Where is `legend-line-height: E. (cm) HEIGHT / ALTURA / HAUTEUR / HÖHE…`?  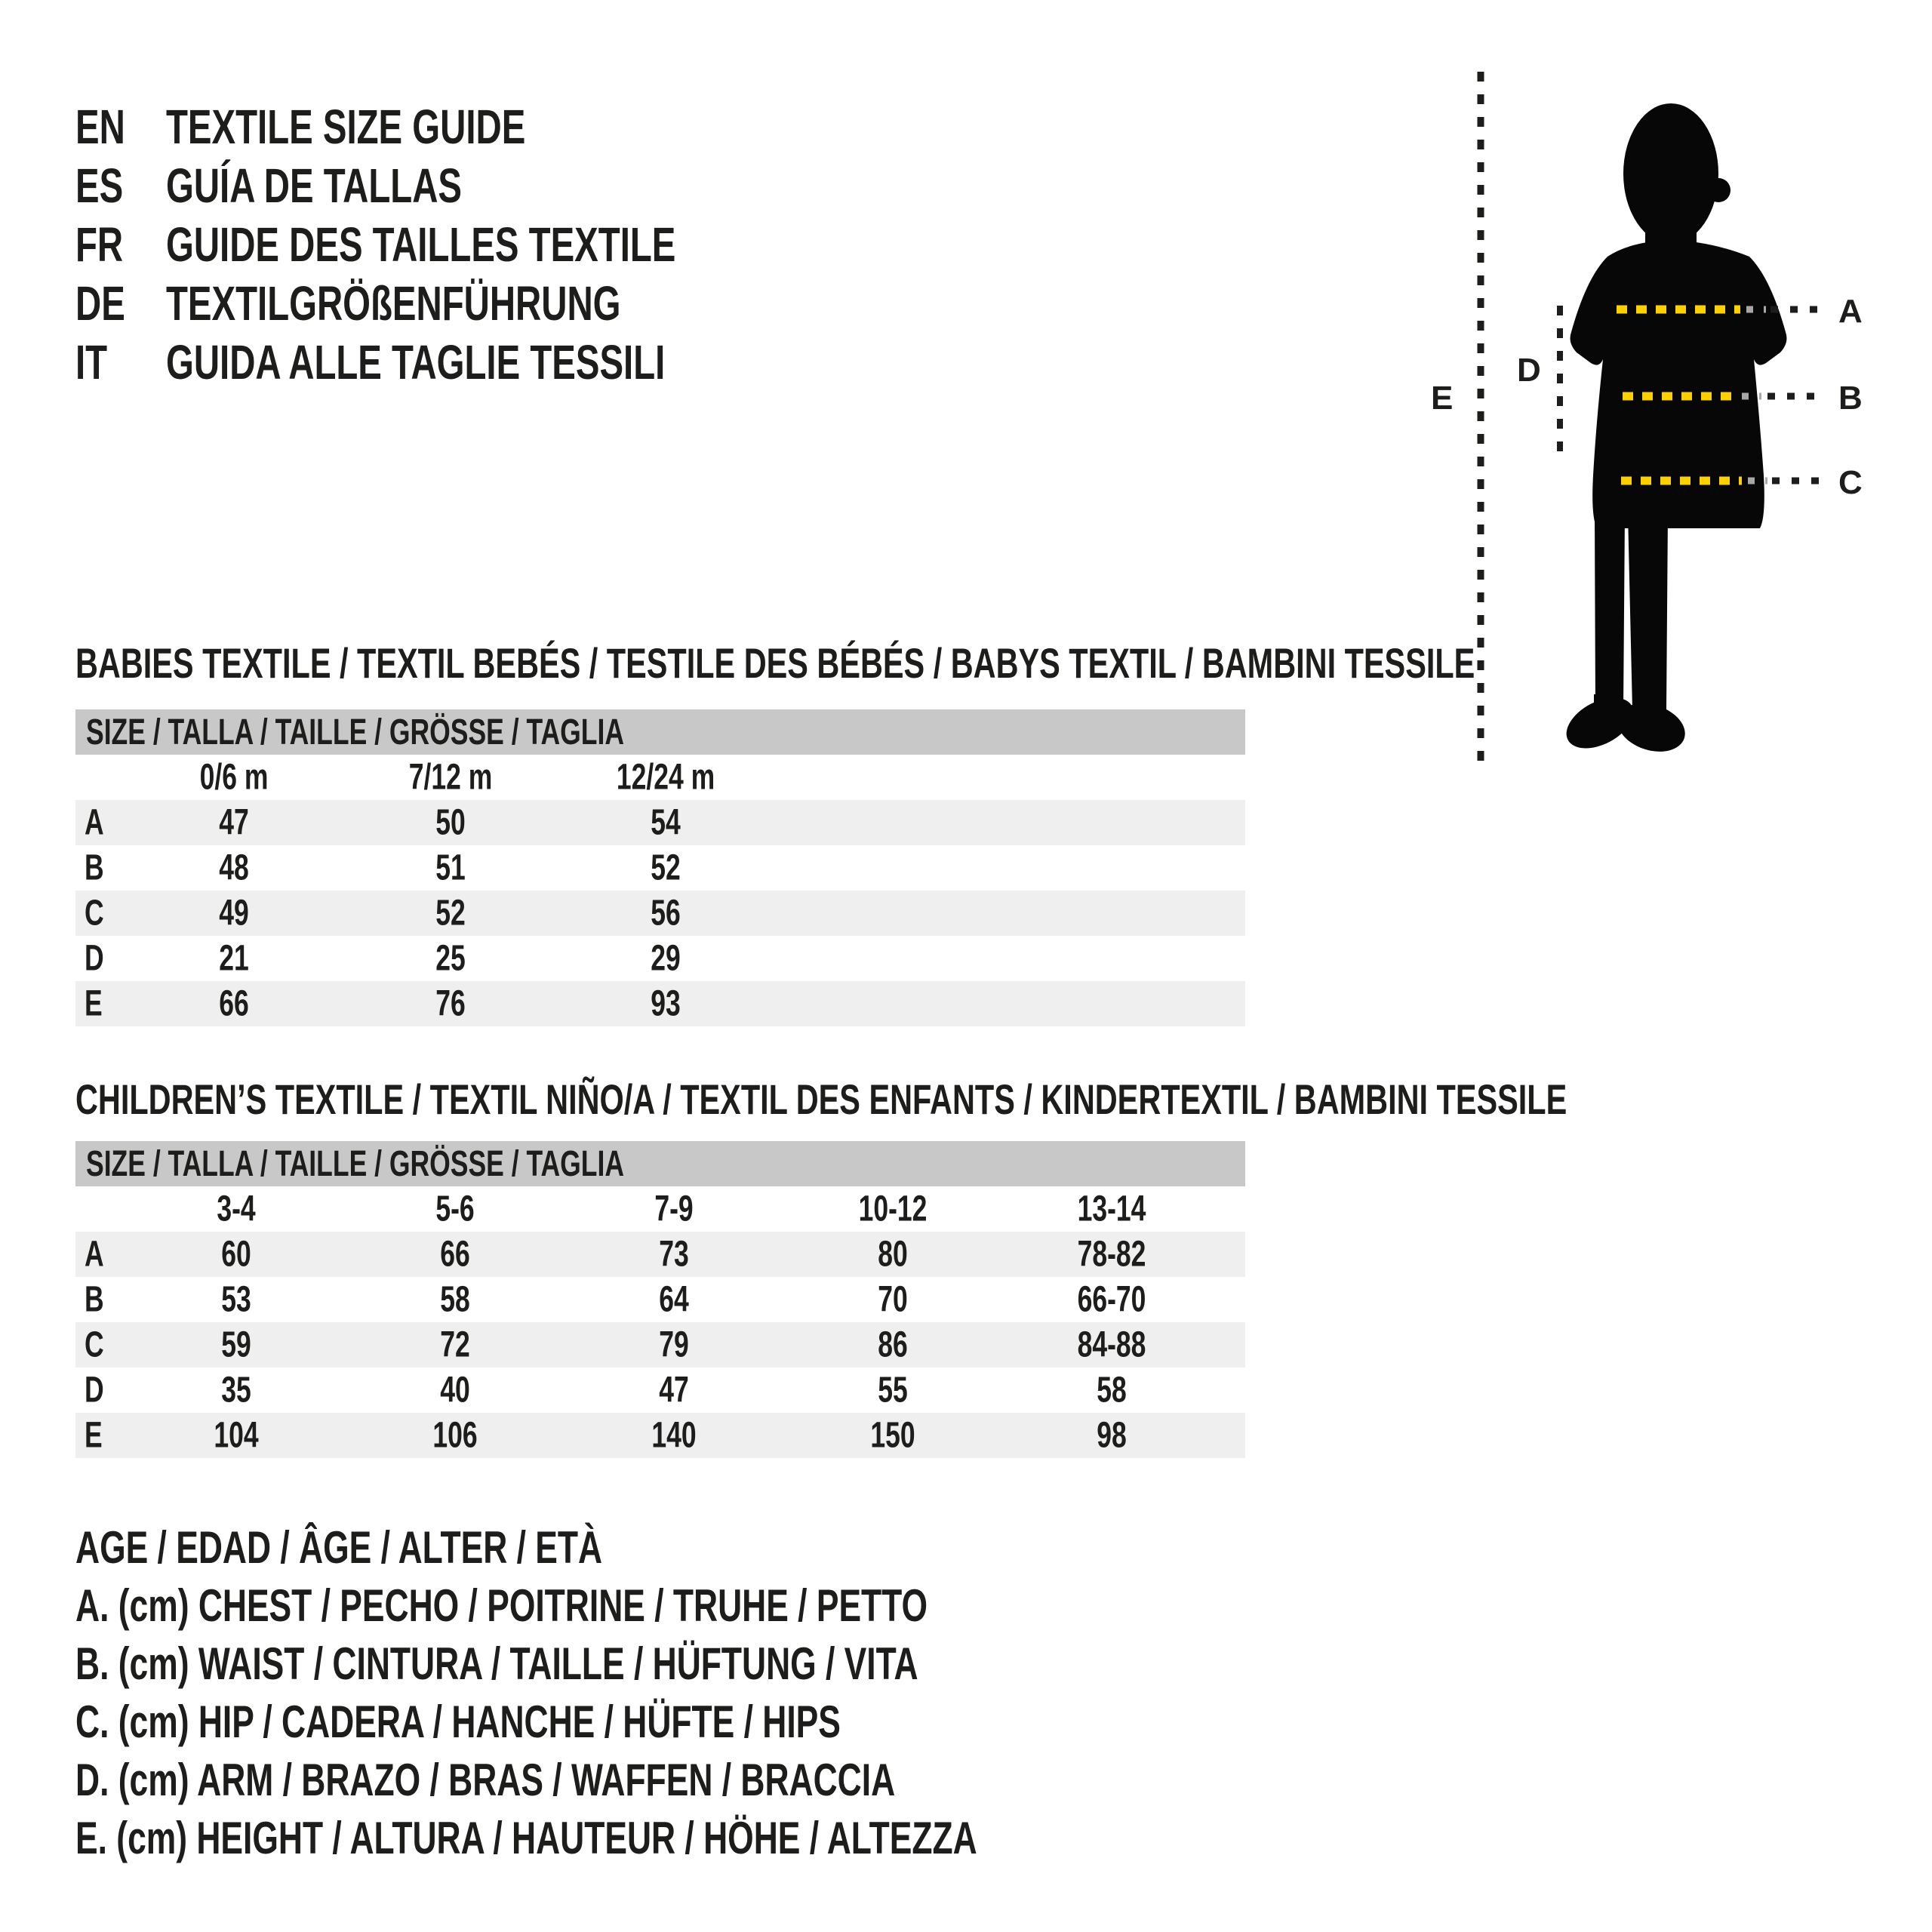
legend-line-height: E. (cm) HEIGHT / ALTURA / HAUTEUR / HÖHE… is located at coordinates (684, 1838).